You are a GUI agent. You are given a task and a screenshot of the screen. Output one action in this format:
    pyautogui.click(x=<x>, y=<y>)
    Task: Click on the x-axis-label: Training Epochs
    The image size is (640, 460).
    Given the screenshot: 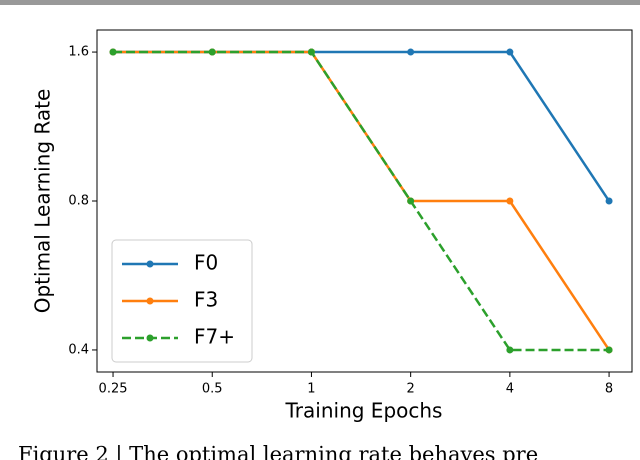 What is the action you would take?
    pyautogui.click(x=364, y=411)
    